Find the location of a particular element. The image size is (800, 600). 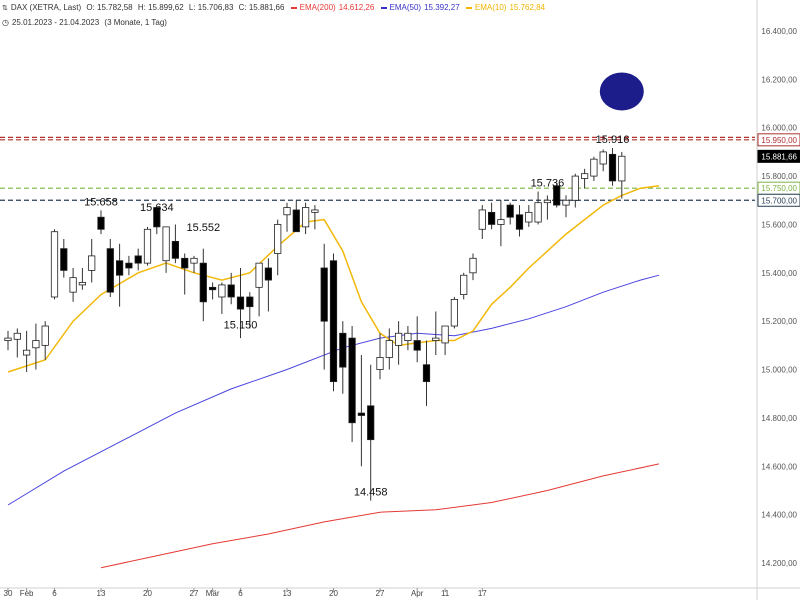

level-label: 15.700,00 is located at coordinates (779, 200).